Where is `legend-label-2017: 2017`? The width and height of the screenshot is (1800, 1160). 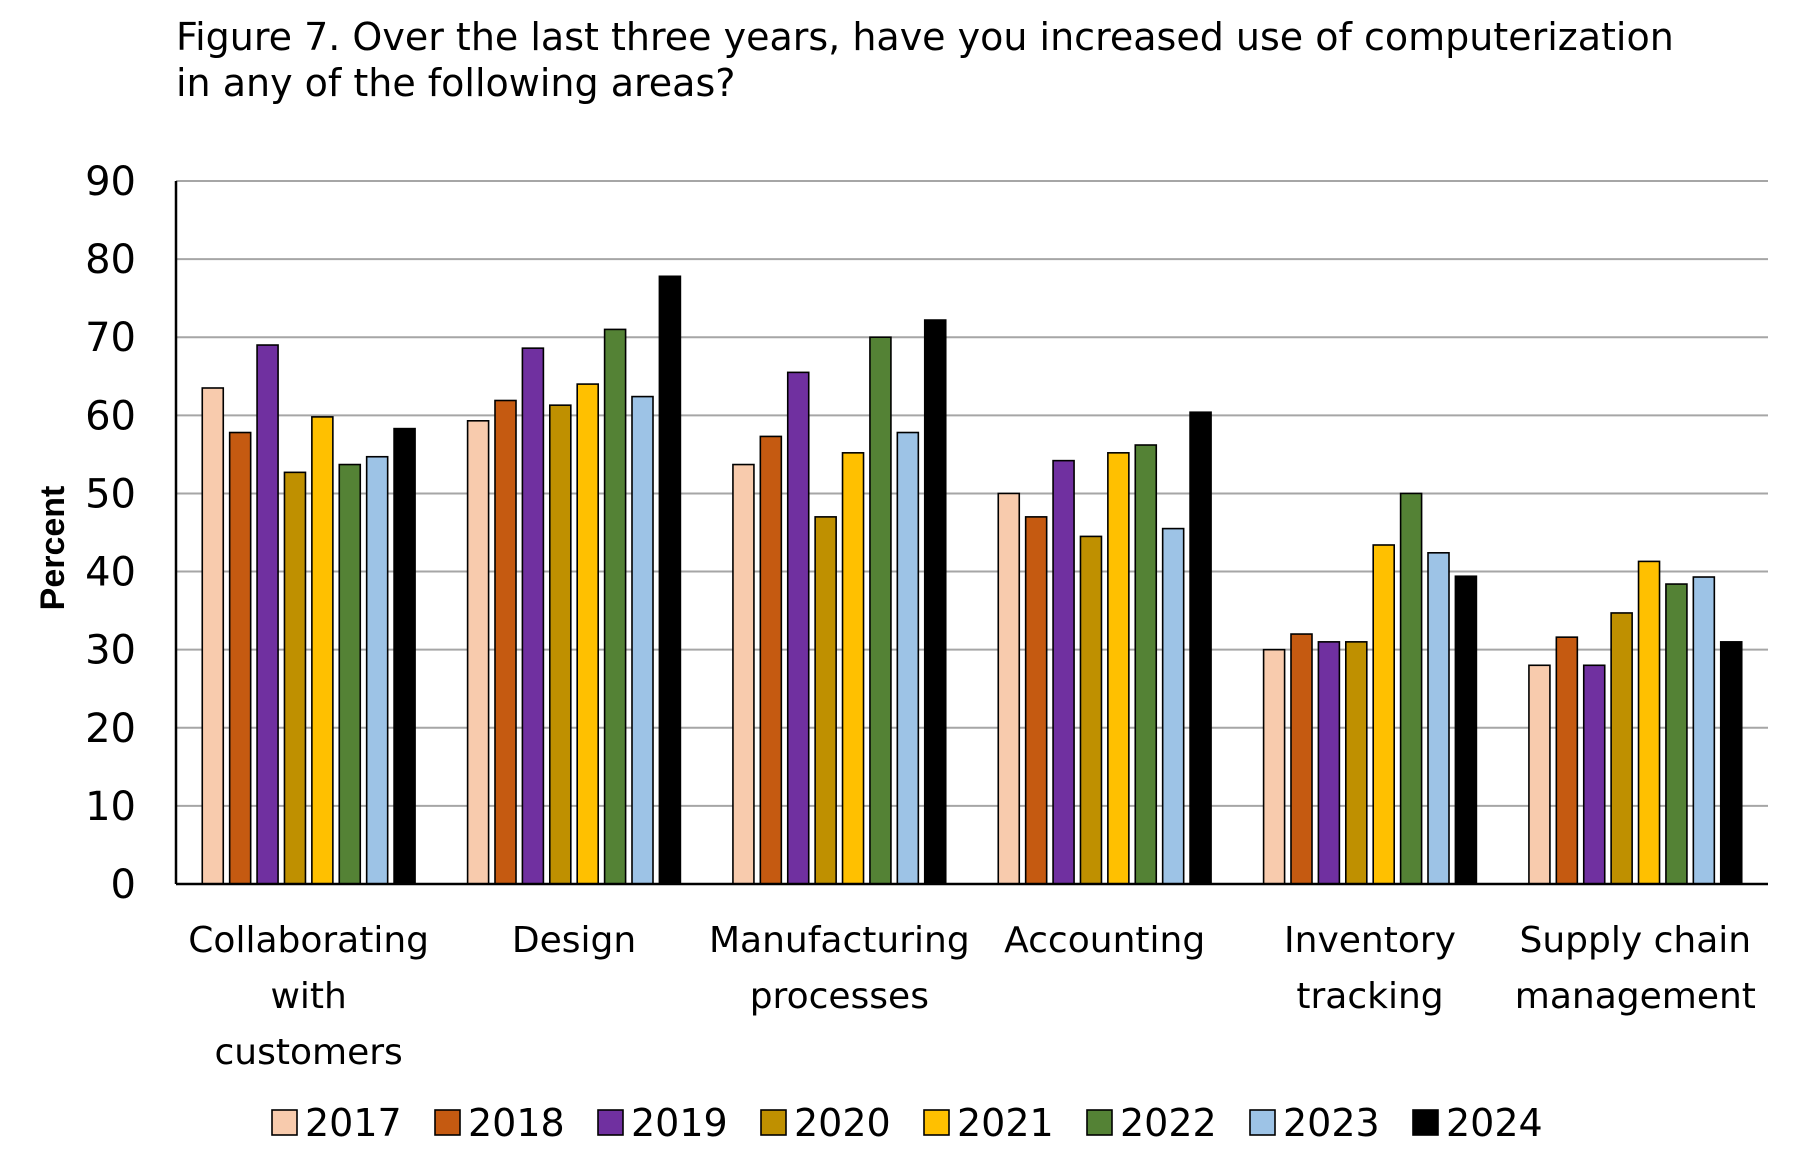 legend-label-2017: 2017 is located at coordinates (353, 1123).